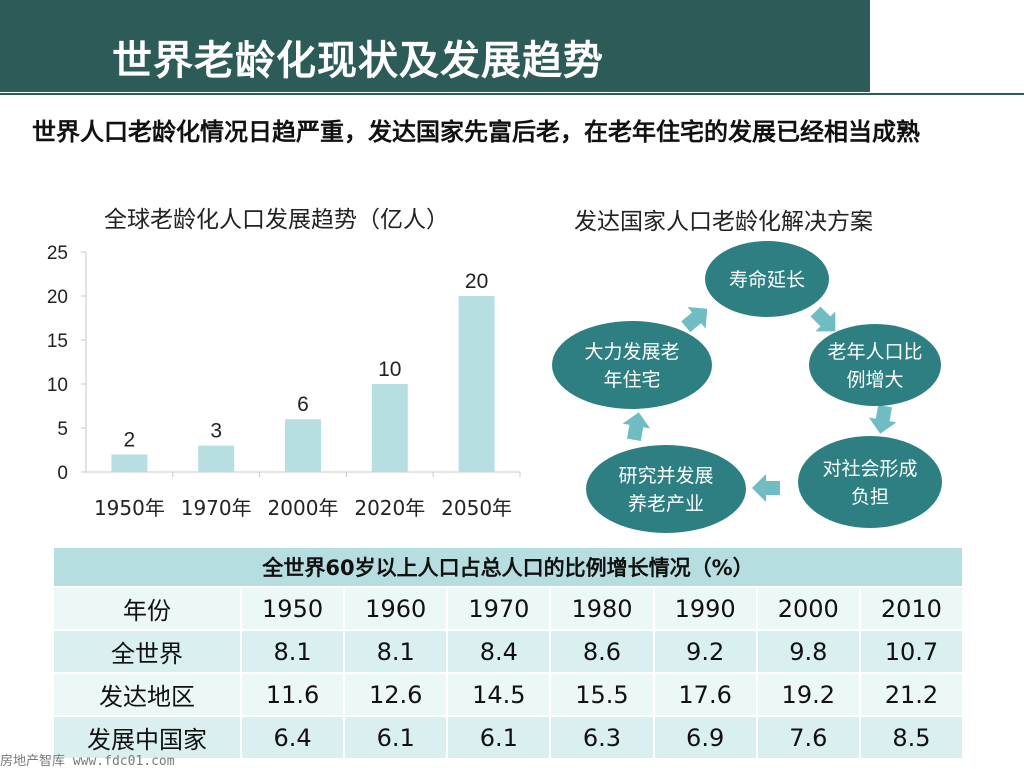 The image size is (1024, 769). What do you see at coordinates (808, 651) in the screenshot?
I see `table-cell: 9.8` at bounding box center [808, 651].